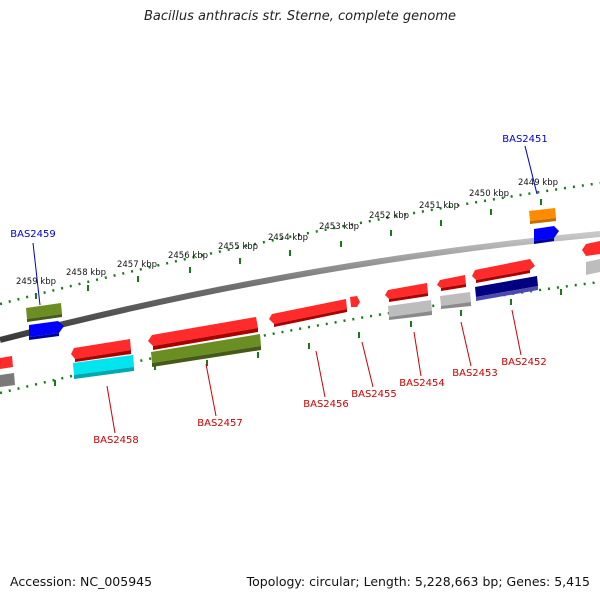  What do you see at coordinates (288, 249) in the screenshot?
I see `scale-ticks-top` at bounding box center [288, 249].